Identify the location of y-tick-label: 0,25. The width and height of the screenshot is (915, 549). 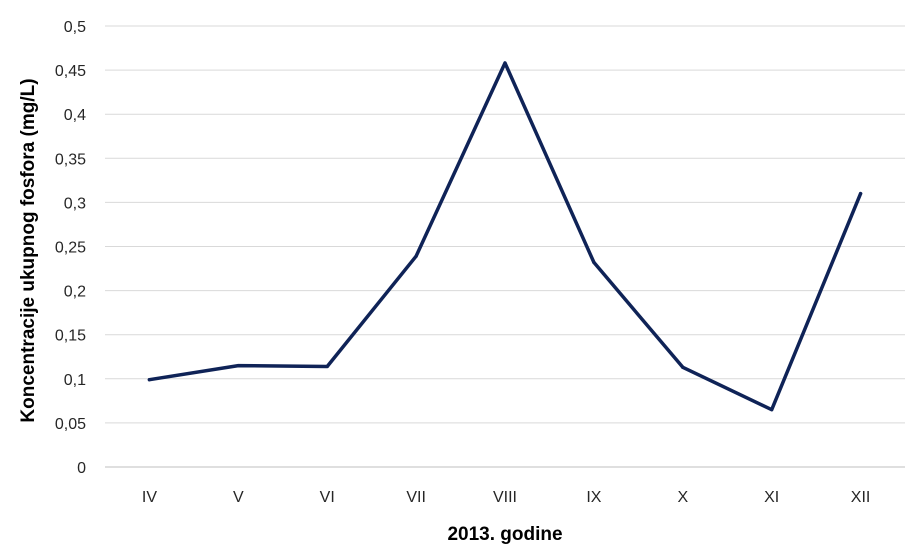
(70, 248).